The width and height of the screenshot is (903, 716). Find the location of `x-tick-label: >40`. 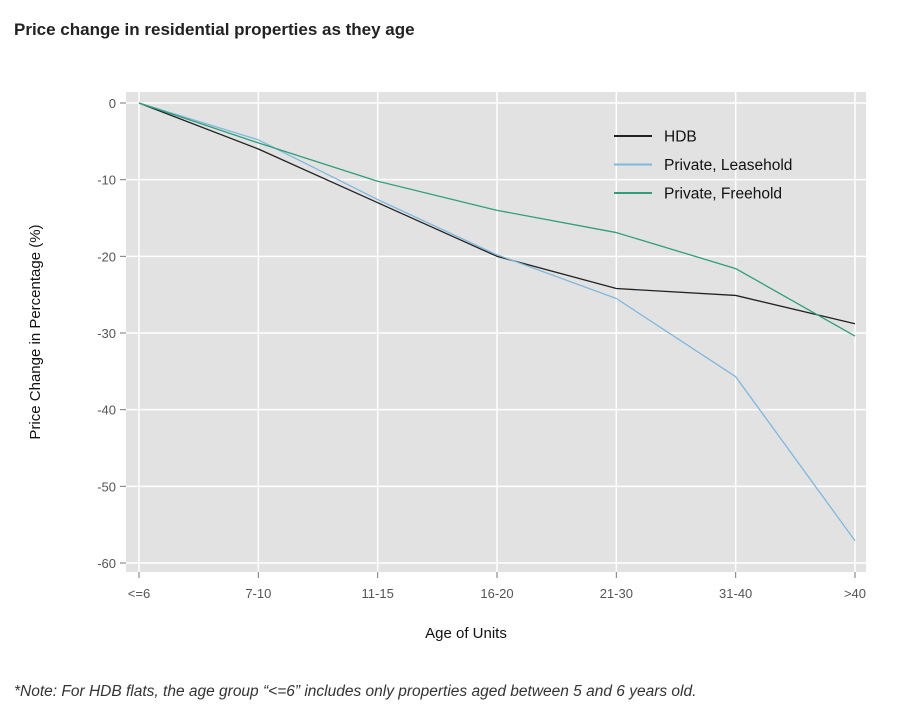

x-tick-label: >40 is located at coordinates (855, 593).